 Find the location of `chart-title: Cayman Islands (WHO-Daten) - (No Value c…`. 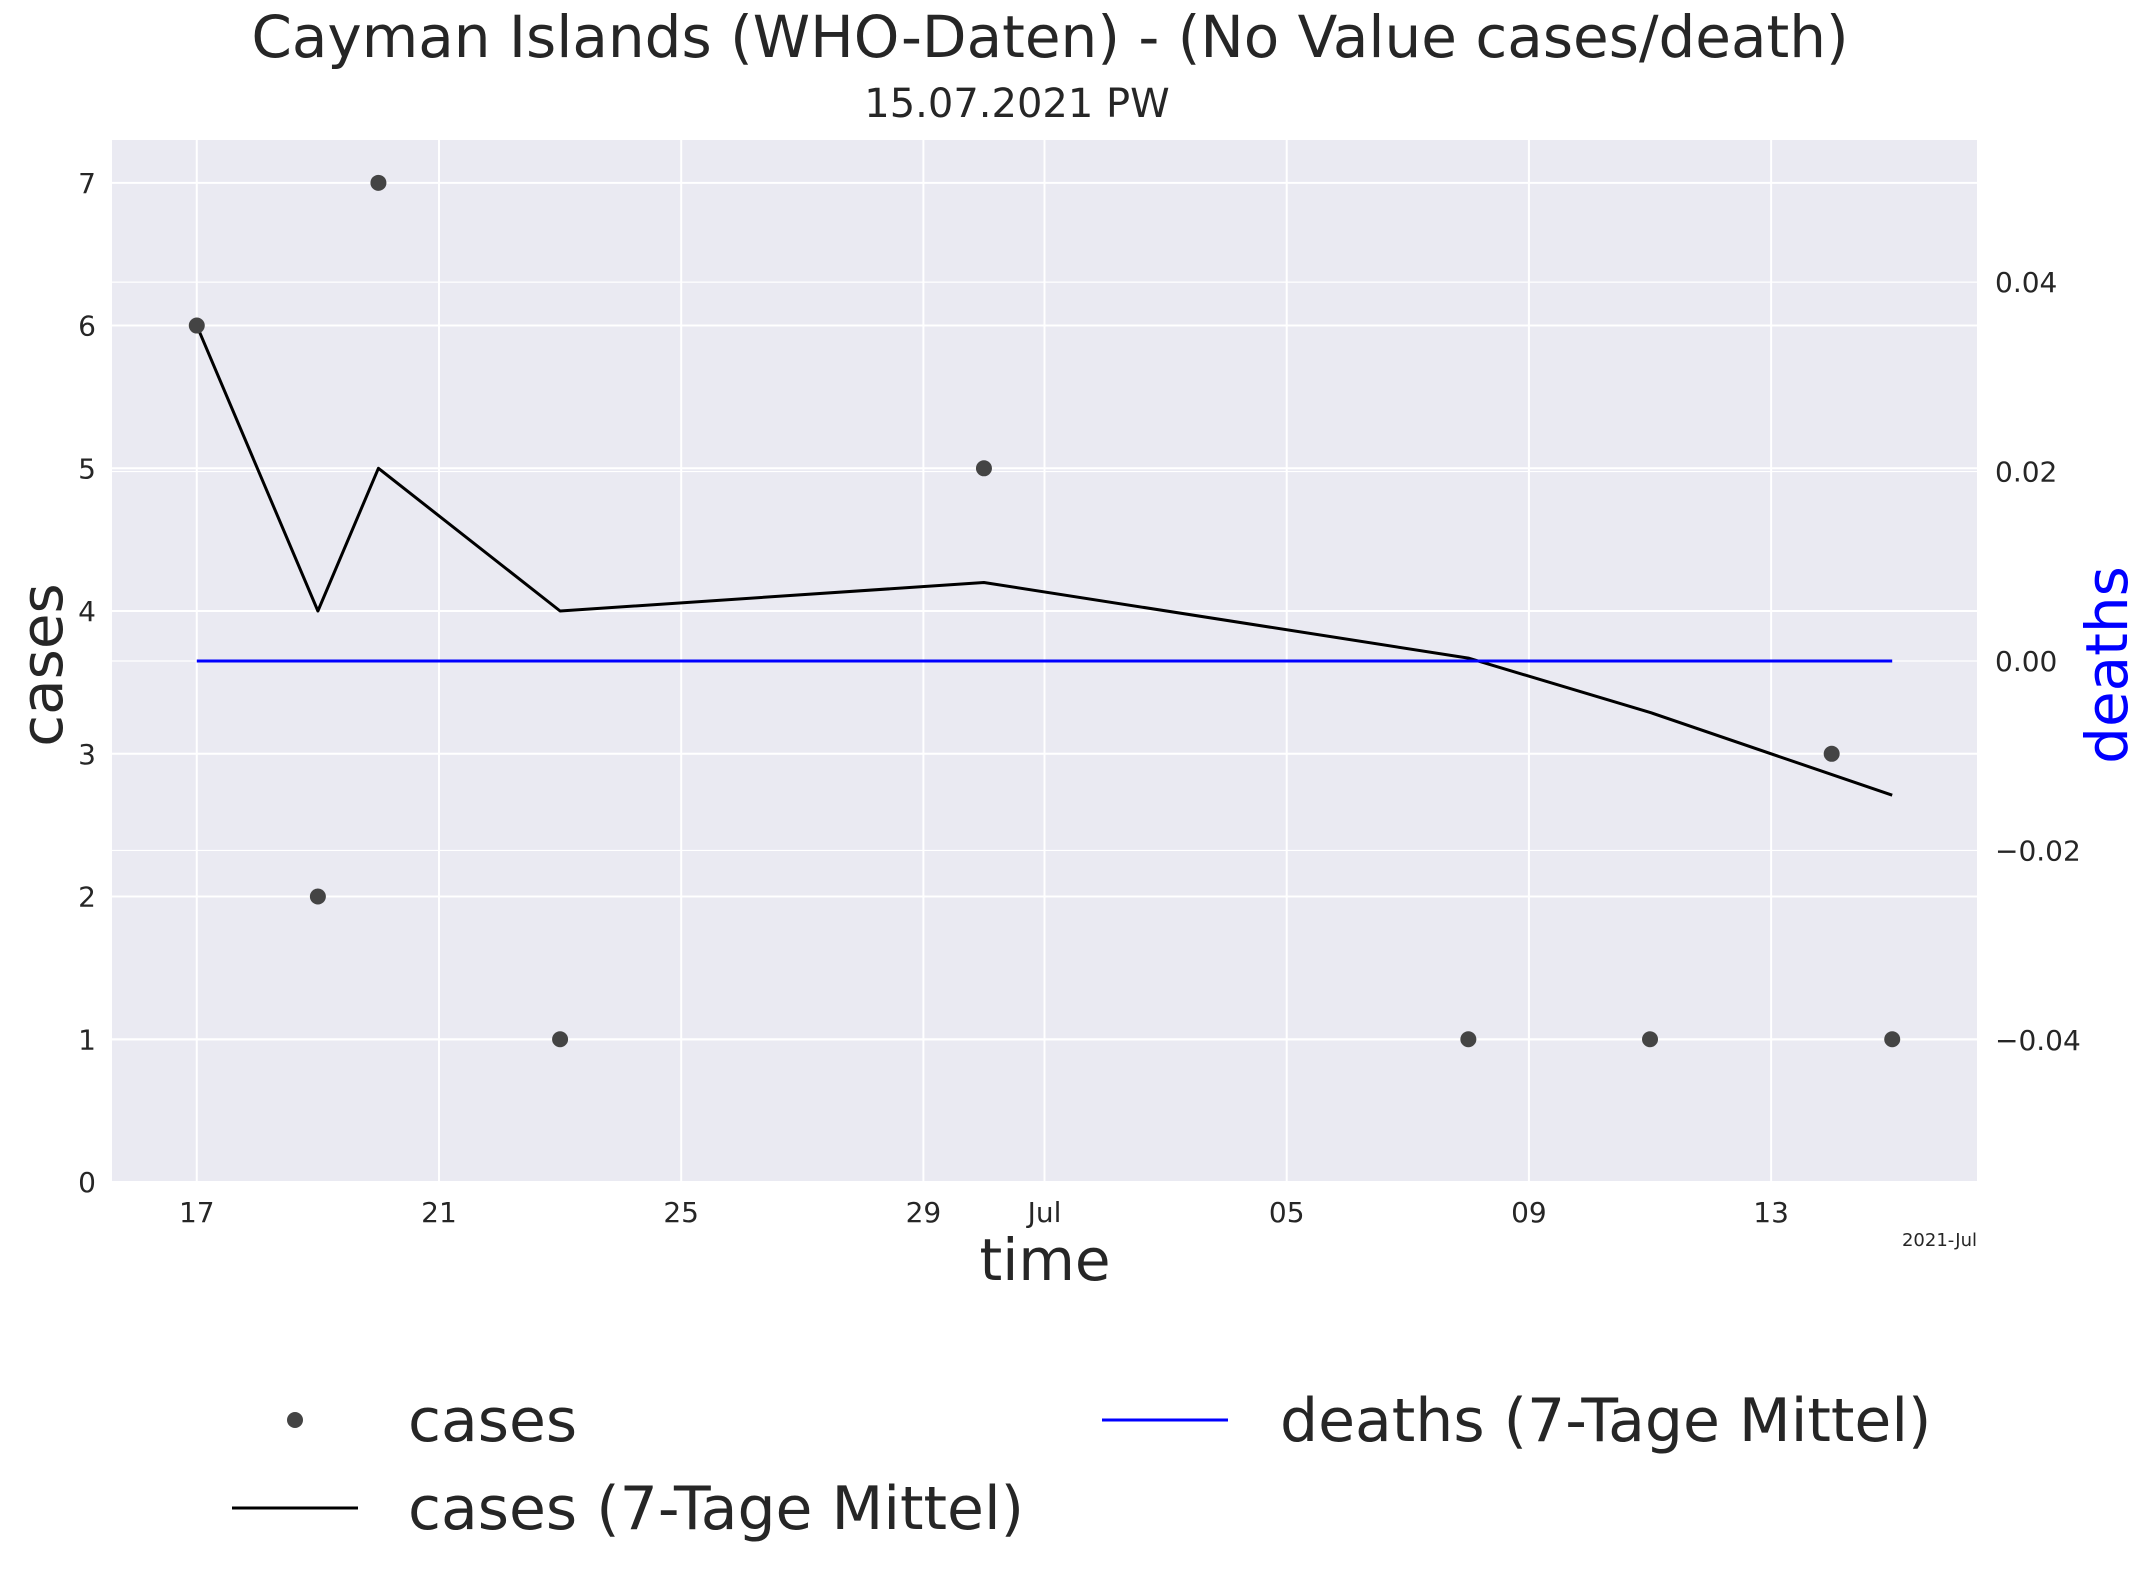

chart-title: Cayman Islands (WHO-Daten) - (No Value c… is located at coordinates (1049, 37).